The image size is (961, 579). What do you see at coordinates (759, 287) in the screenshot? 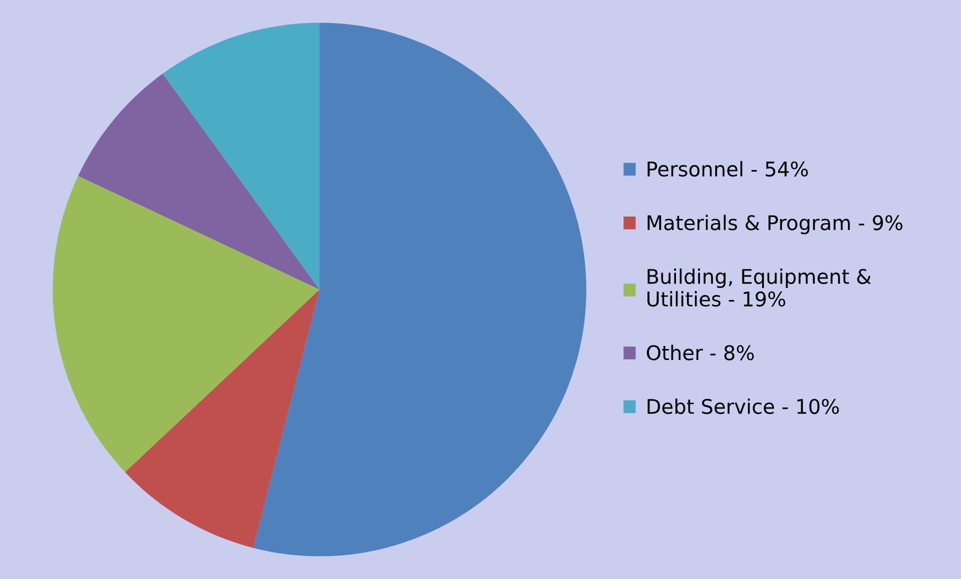
I see `legend-label: Building, Equipment & Utilities - 19%` at bounding box center [759, 287].